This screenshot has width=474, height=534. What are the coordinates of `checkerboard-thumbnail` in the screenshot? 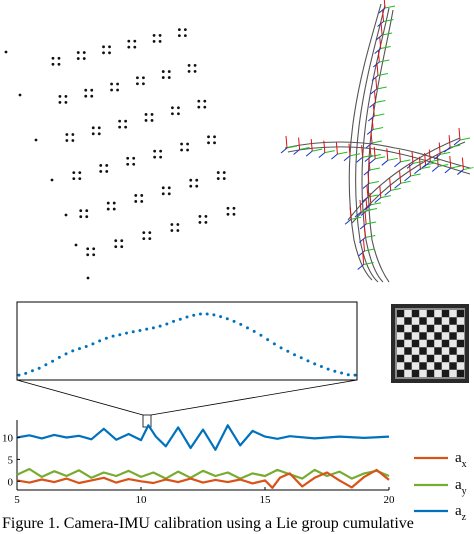 It's located at (430, 343).